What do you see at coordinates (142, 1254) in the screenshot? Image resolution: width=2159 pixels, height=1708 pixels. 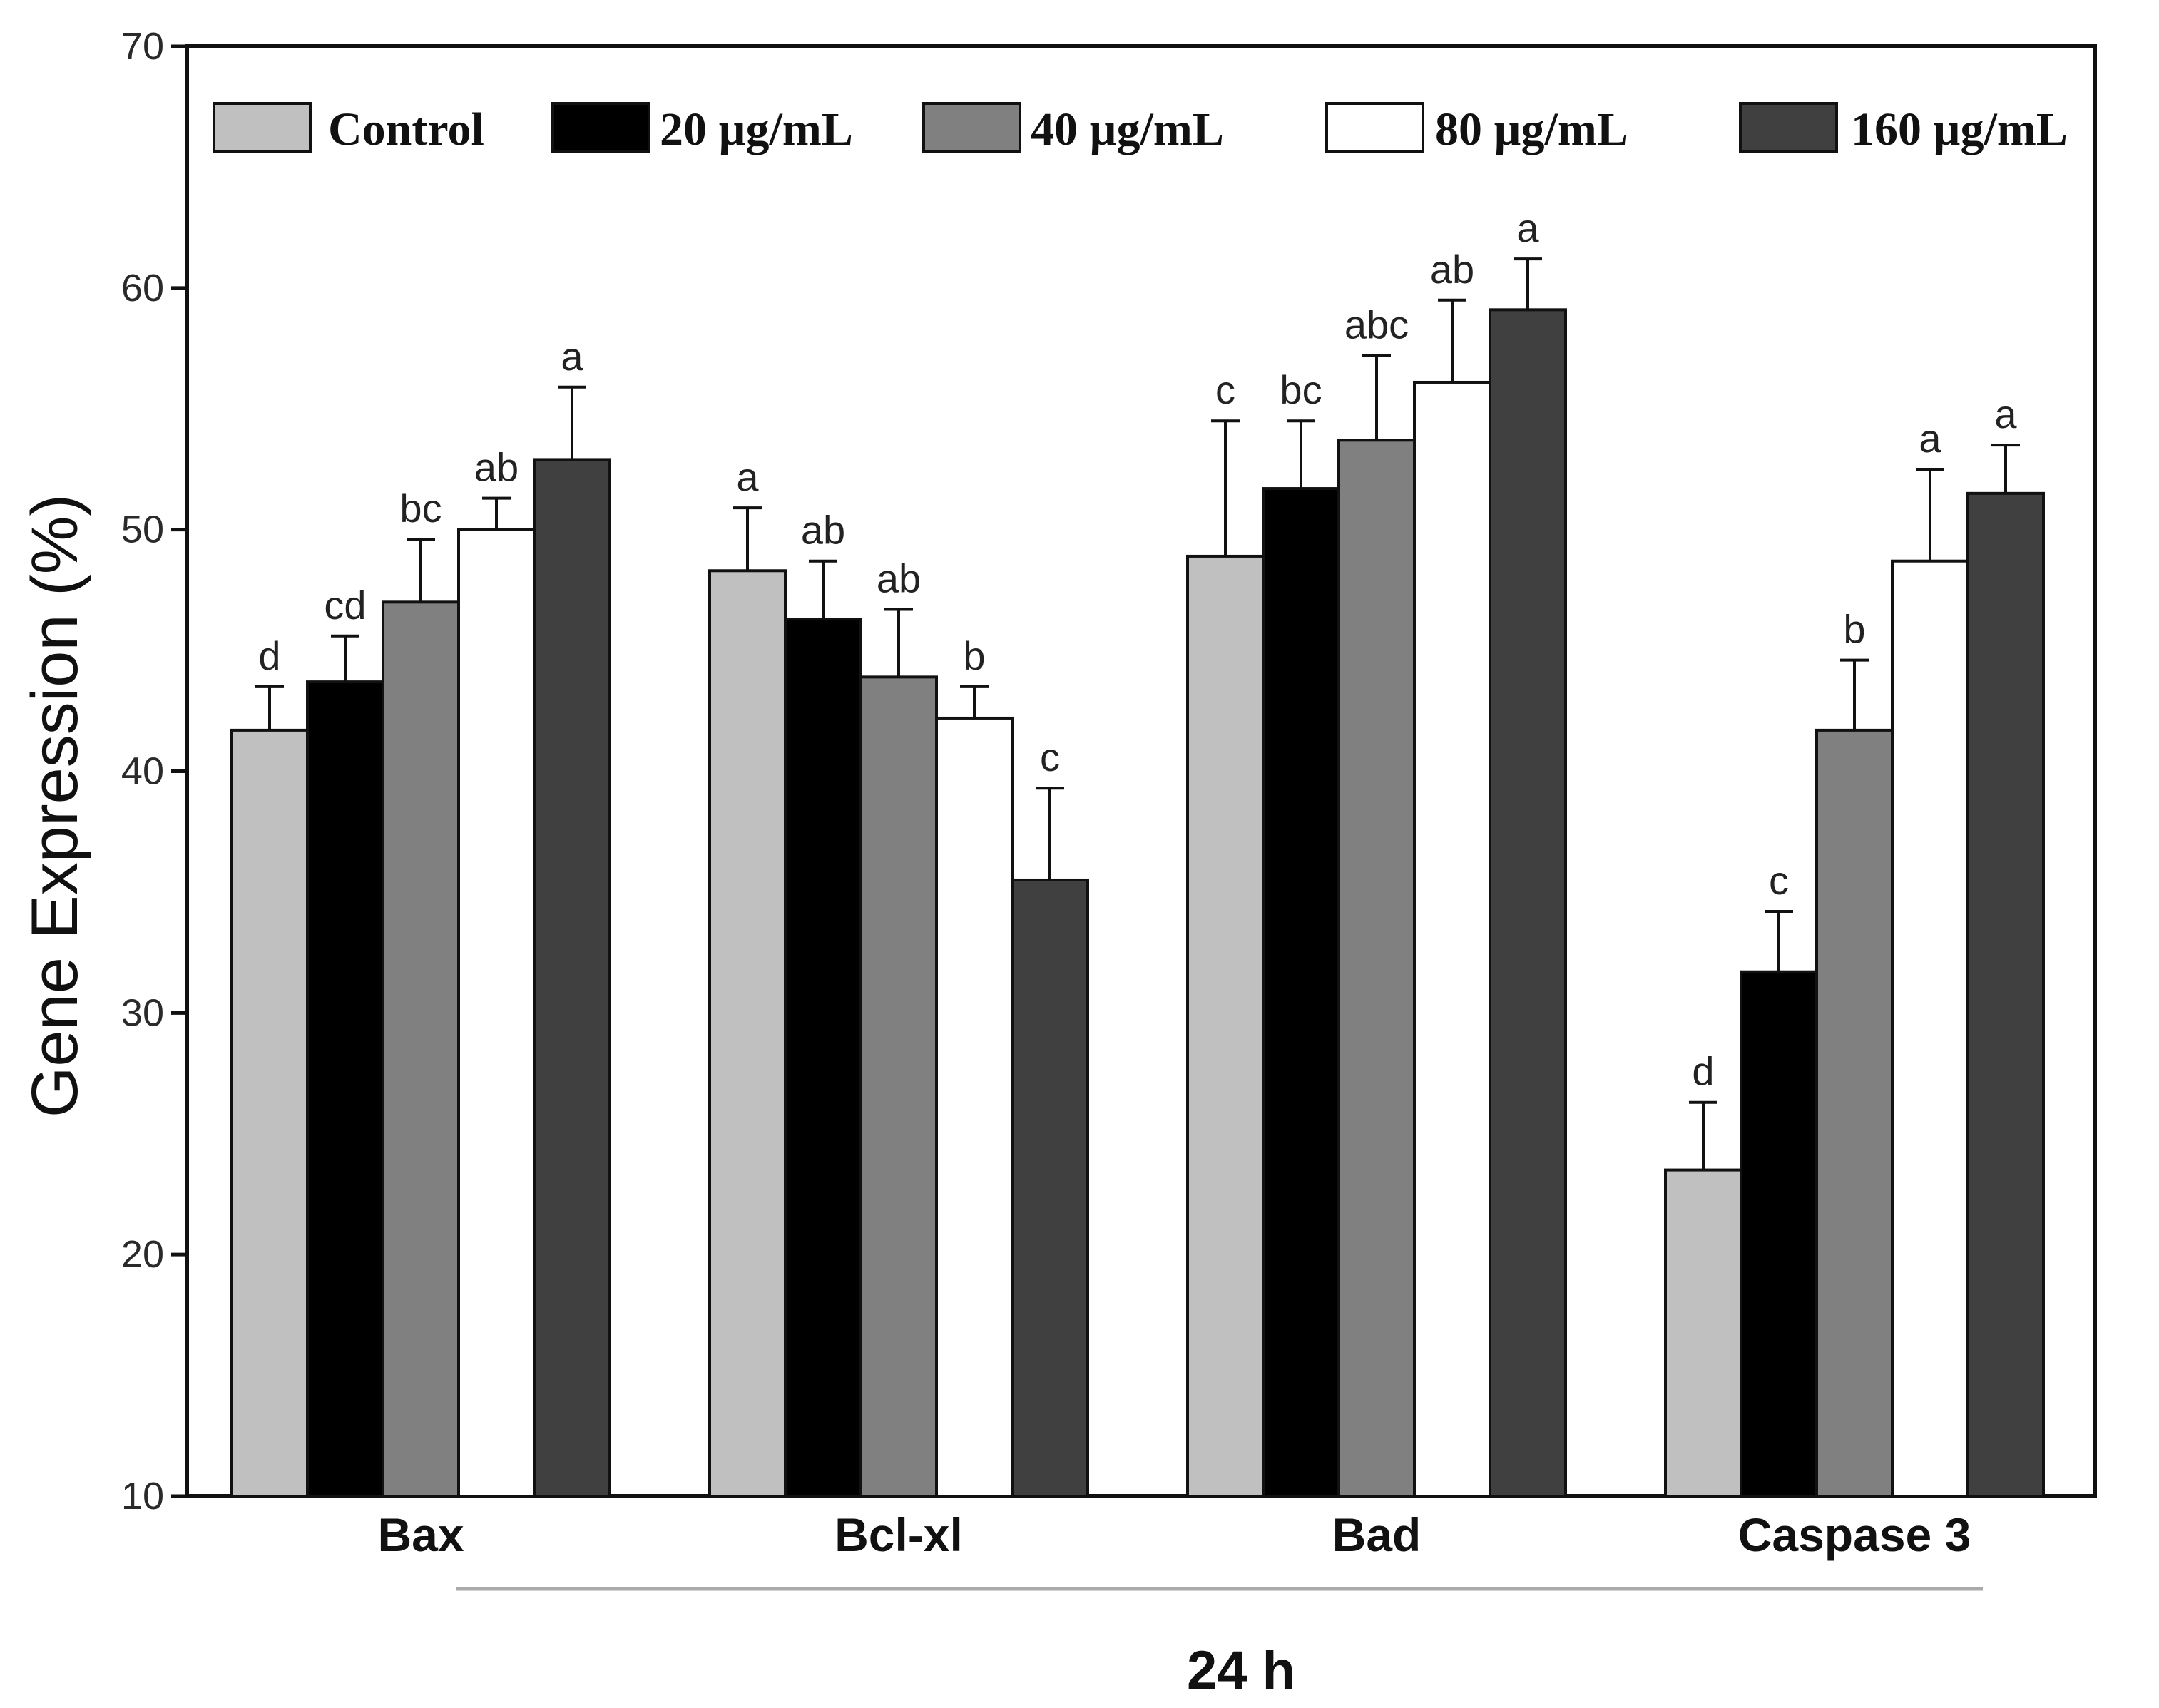 I see `y-tick-label: 20` at bounding box center [142, 1254].